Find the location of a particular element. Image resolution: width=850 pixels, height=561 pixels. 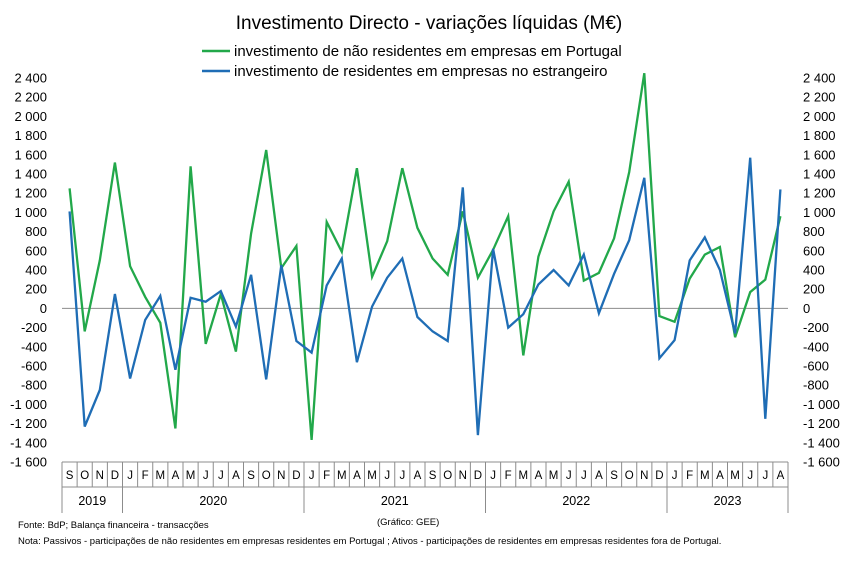

year-label: 2021 is located at coordinates (395, 501).